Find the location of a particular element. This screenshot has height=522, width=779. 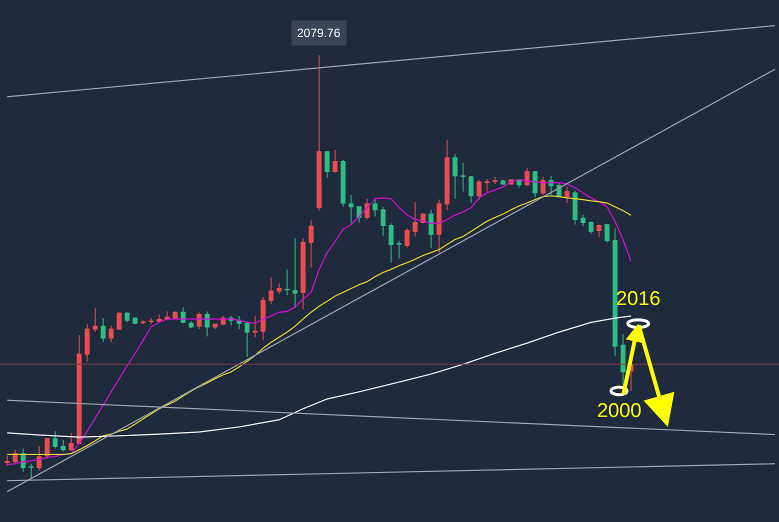

annotation: 2079.76 is located at coordinates (319, 33).